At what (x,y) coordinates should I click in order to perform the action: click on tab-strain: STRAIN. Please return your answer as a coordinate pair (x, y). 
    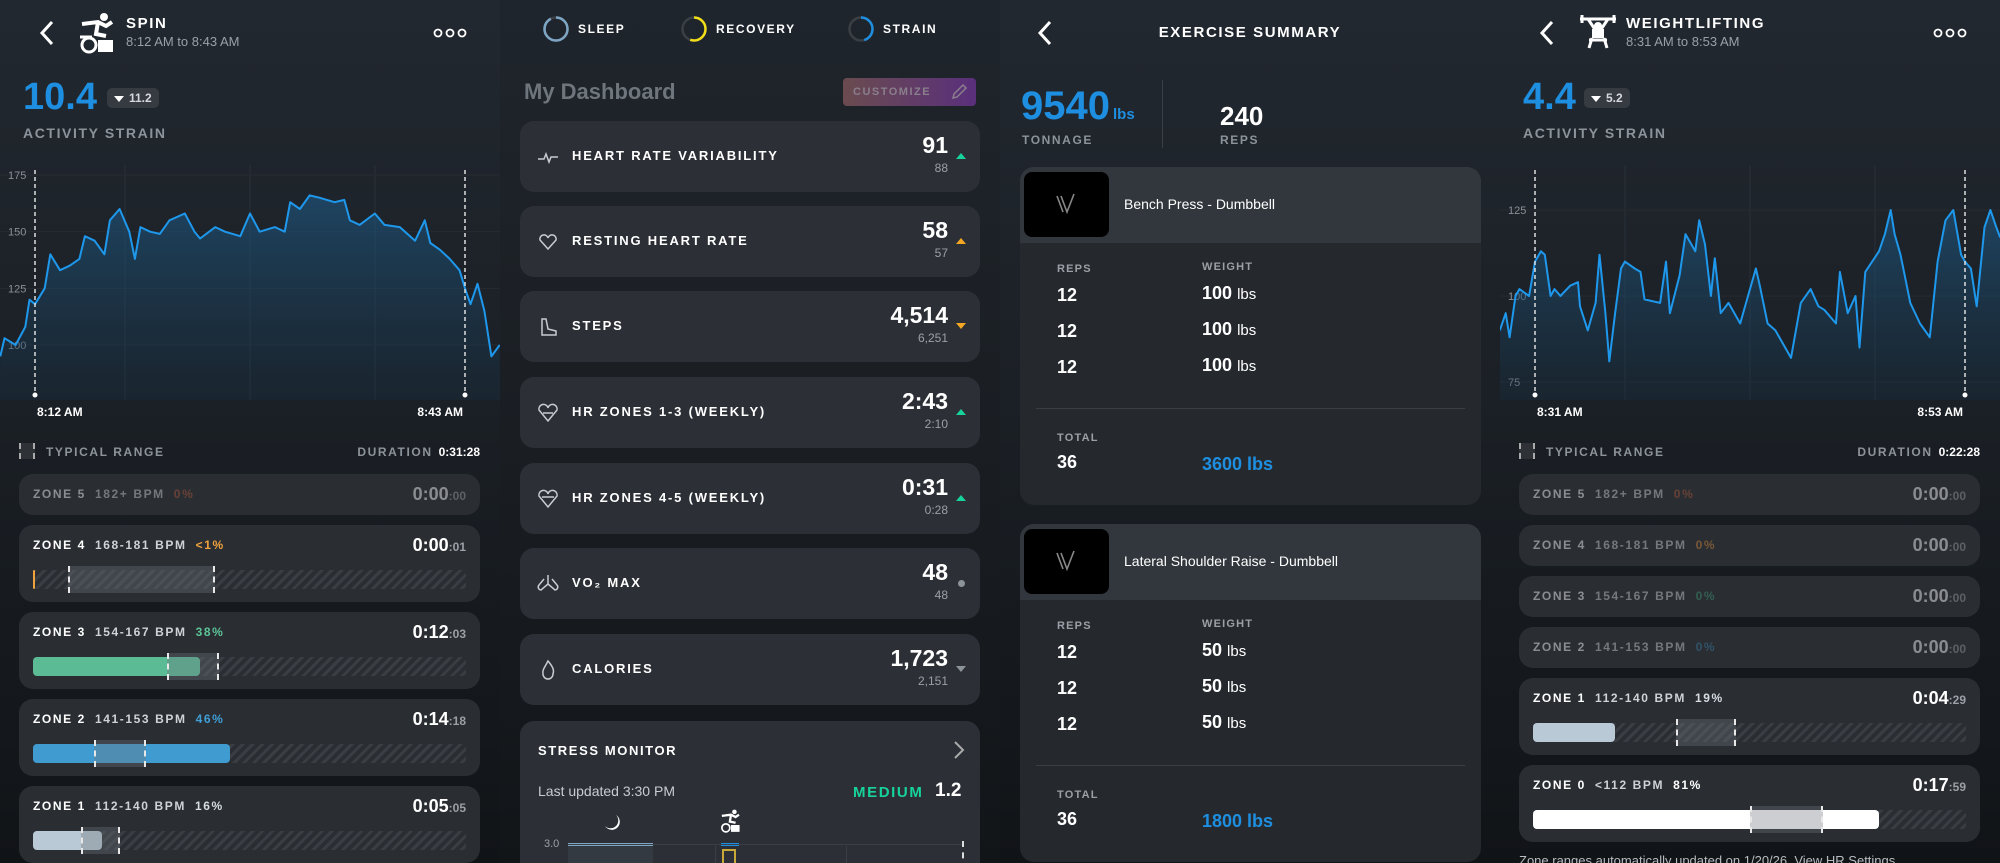
    Looking at the image, I should click on (910, 29).